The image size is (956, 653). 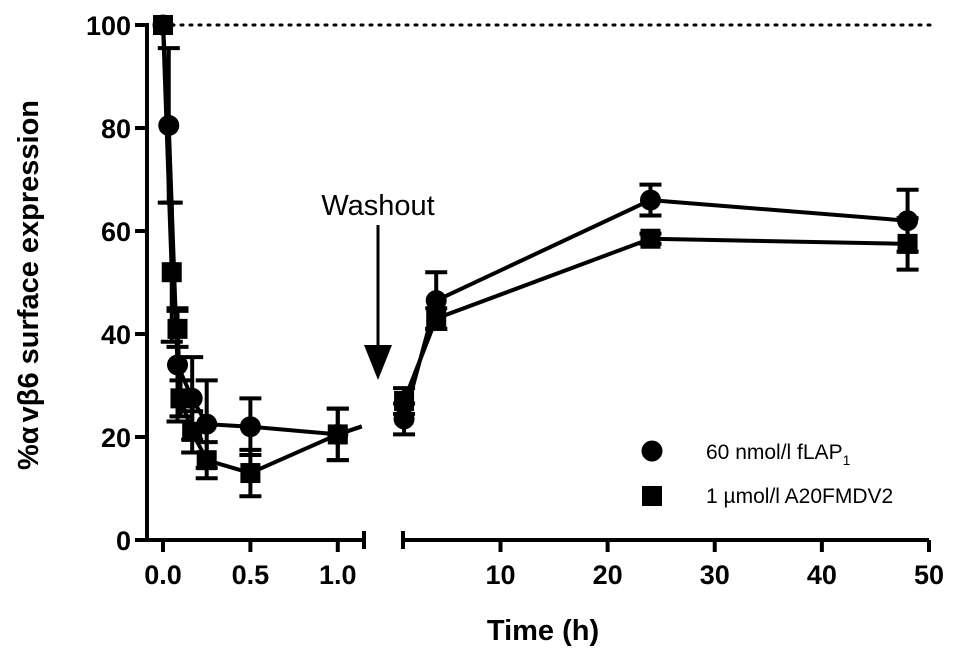 What do you see at coordinates (377, 206) in the screenshot?
I see `washout-label: Washout` at bounding box center [377, 206].